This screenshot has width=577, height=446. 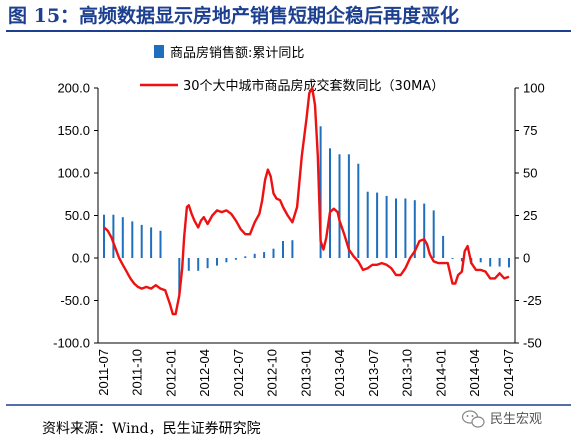 What do you see at coordinates (75, 300) in the screenshot?
I see `left-tick-label: -50.0` at bounding box center [75, 300].